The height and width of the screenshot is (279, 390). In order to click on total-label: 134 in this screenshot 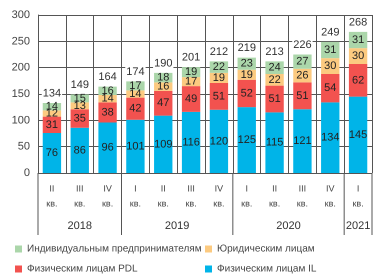, I will do `click(52, 93)`.